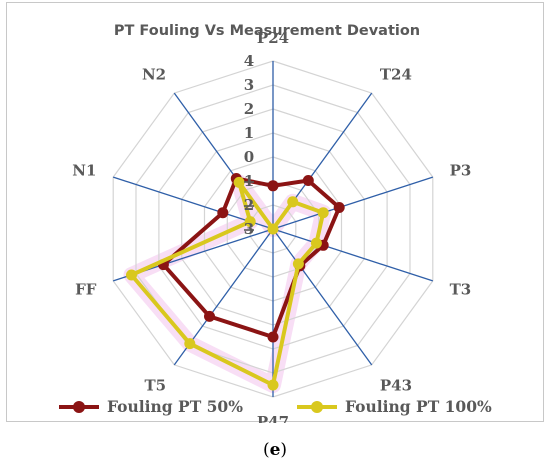 The image size is (550, 474). What do you see at coordinates (273, 418) in the screenshot?
I see `category-label: P47` at bounding box center [273, 418].